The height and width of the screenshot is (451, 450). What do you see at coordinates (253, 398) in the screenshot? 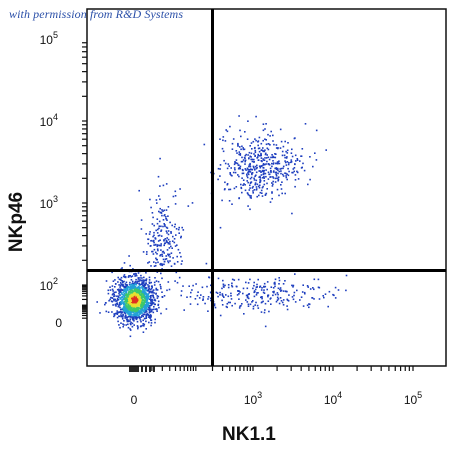
I see `x-tick-label: 103` at bounding box center [253, 398].